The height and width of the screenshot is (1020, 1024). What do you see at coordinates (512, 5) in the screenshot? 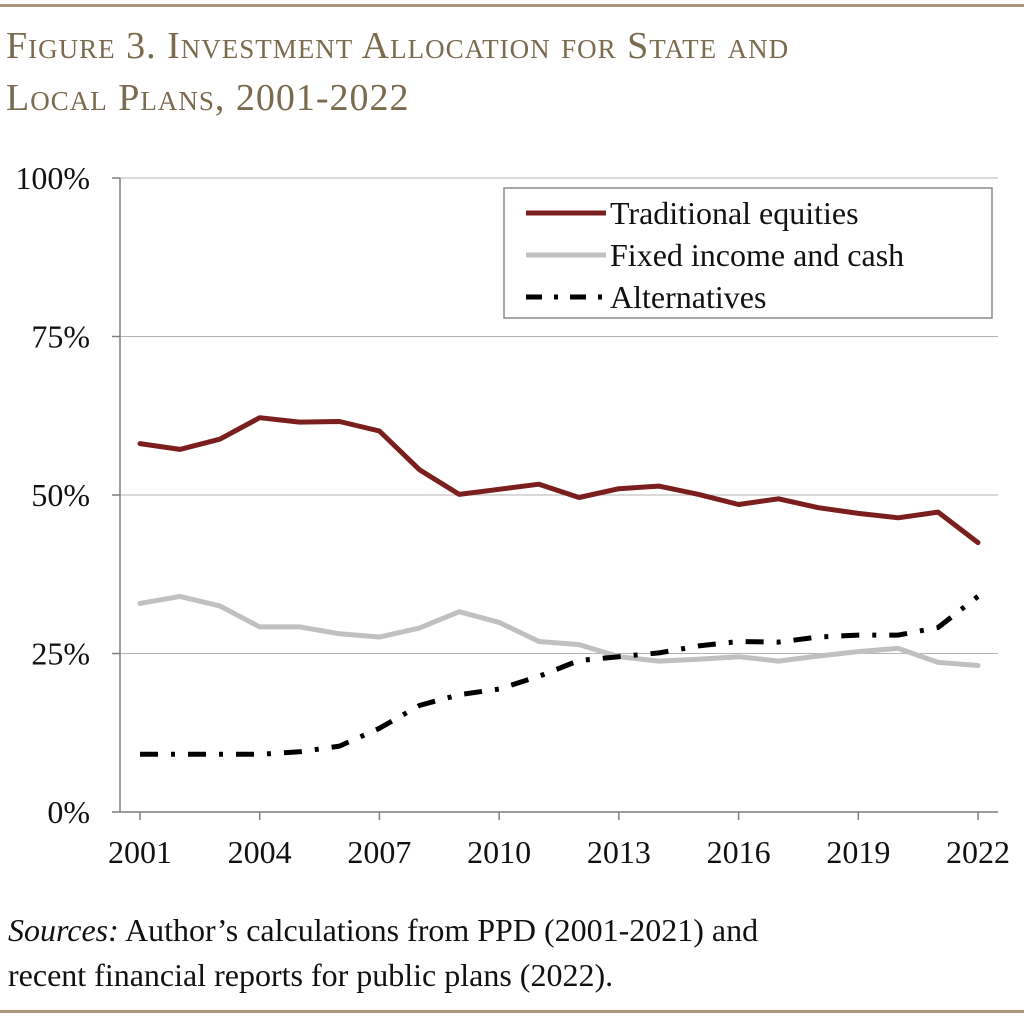
I see `top-rule` at bounding box center [512, 5].